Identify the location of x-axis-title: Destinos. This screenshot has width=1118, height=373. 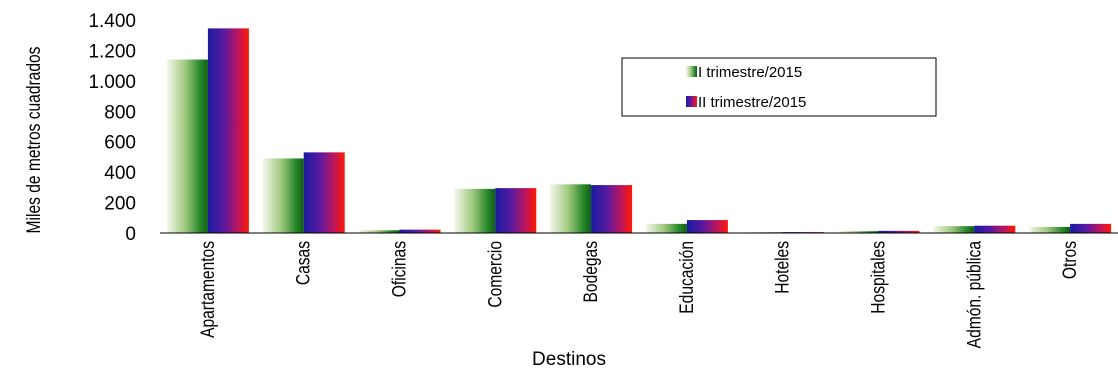
(569, 359).